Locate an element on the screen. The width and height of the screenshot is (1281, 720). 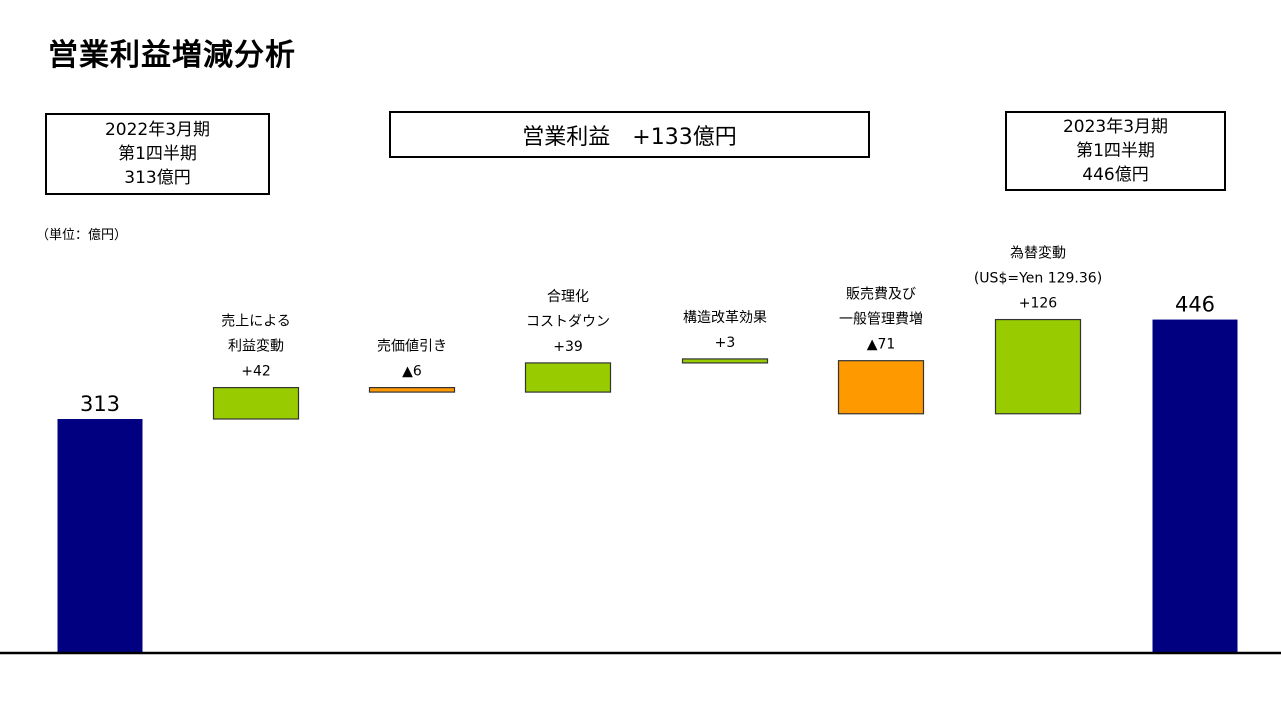
bar-label-3-1: 売価値引き is located at coordinates (412, 347).